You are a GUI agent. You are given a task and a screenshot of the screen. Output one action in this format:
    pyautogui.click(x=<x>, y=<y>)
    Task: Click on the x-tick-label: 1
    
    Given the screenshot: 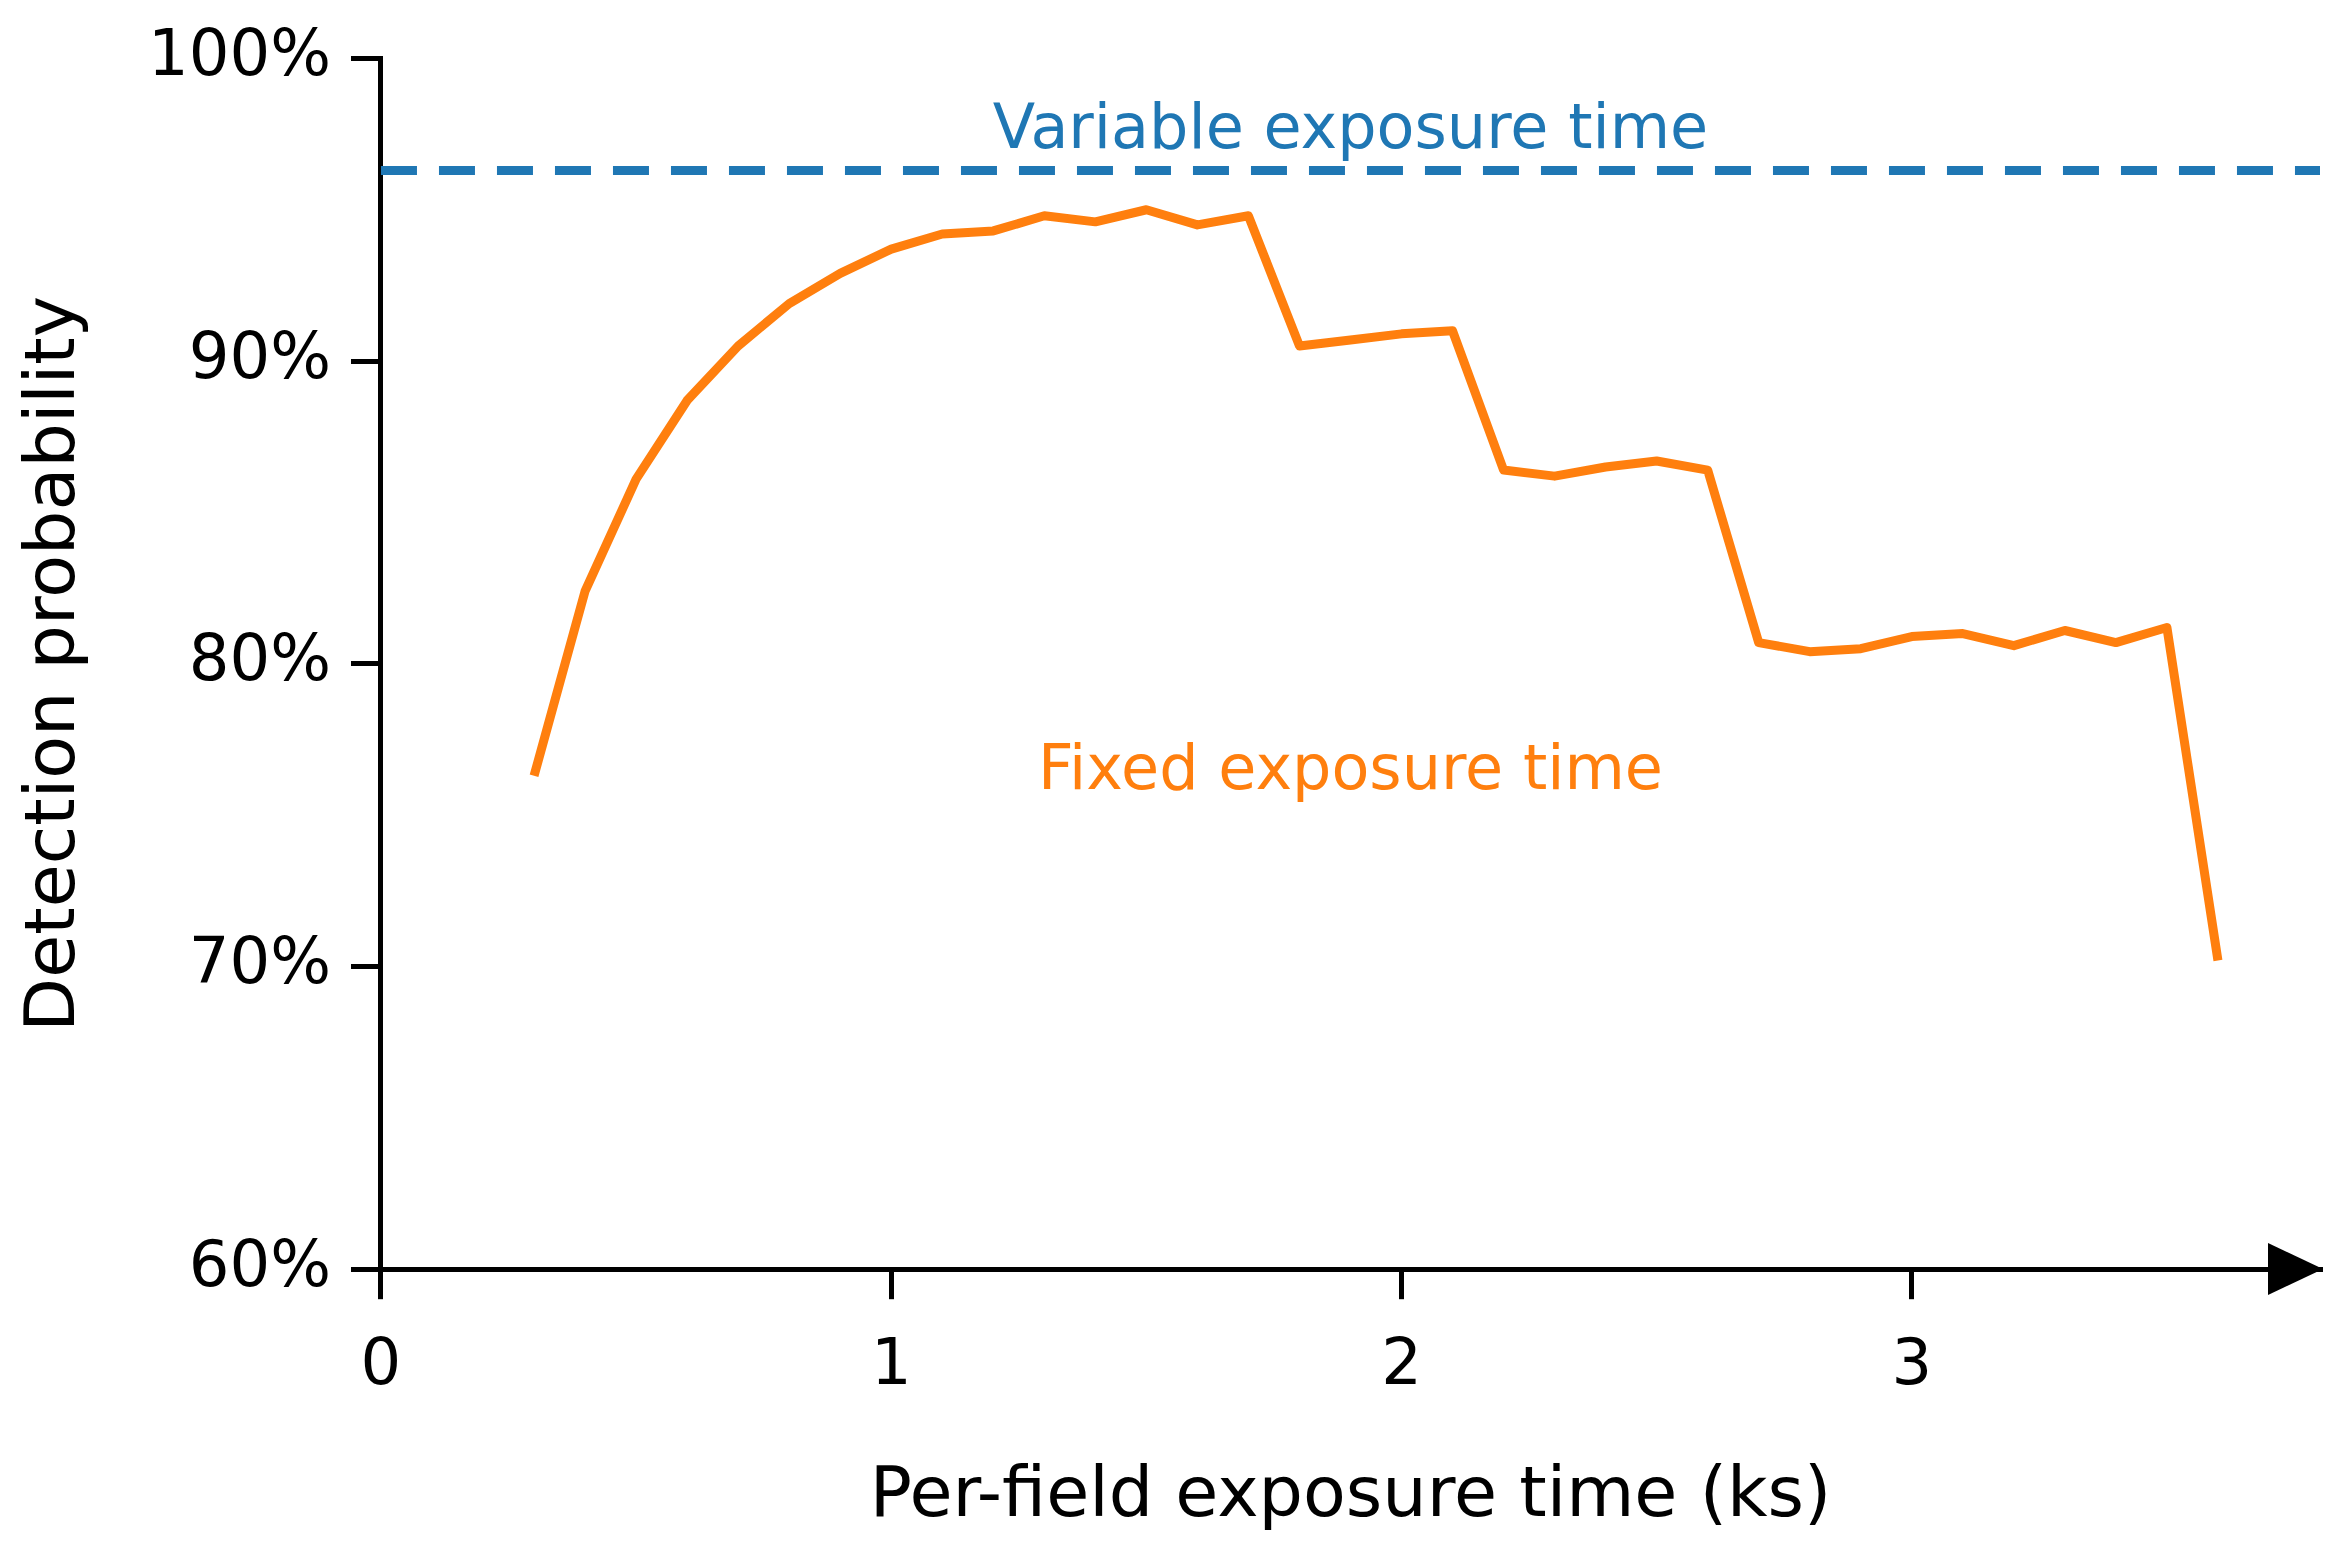 What is the action you would take?
    pyautogui.click(x=891, y=1362)
    